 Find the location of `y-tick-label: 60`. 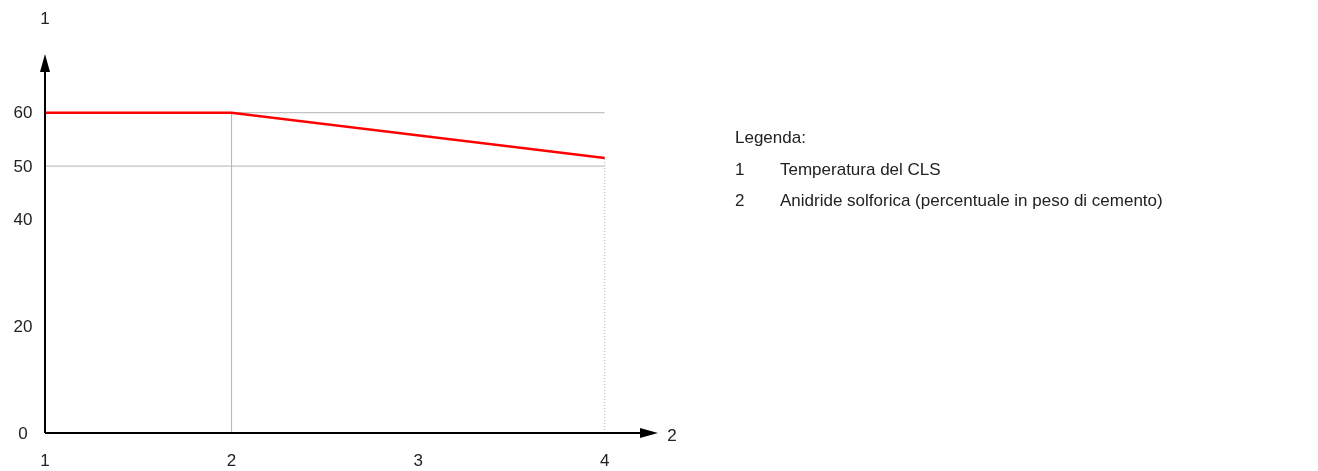

y-tick-label: 60 is located at coordinates (23, 113).